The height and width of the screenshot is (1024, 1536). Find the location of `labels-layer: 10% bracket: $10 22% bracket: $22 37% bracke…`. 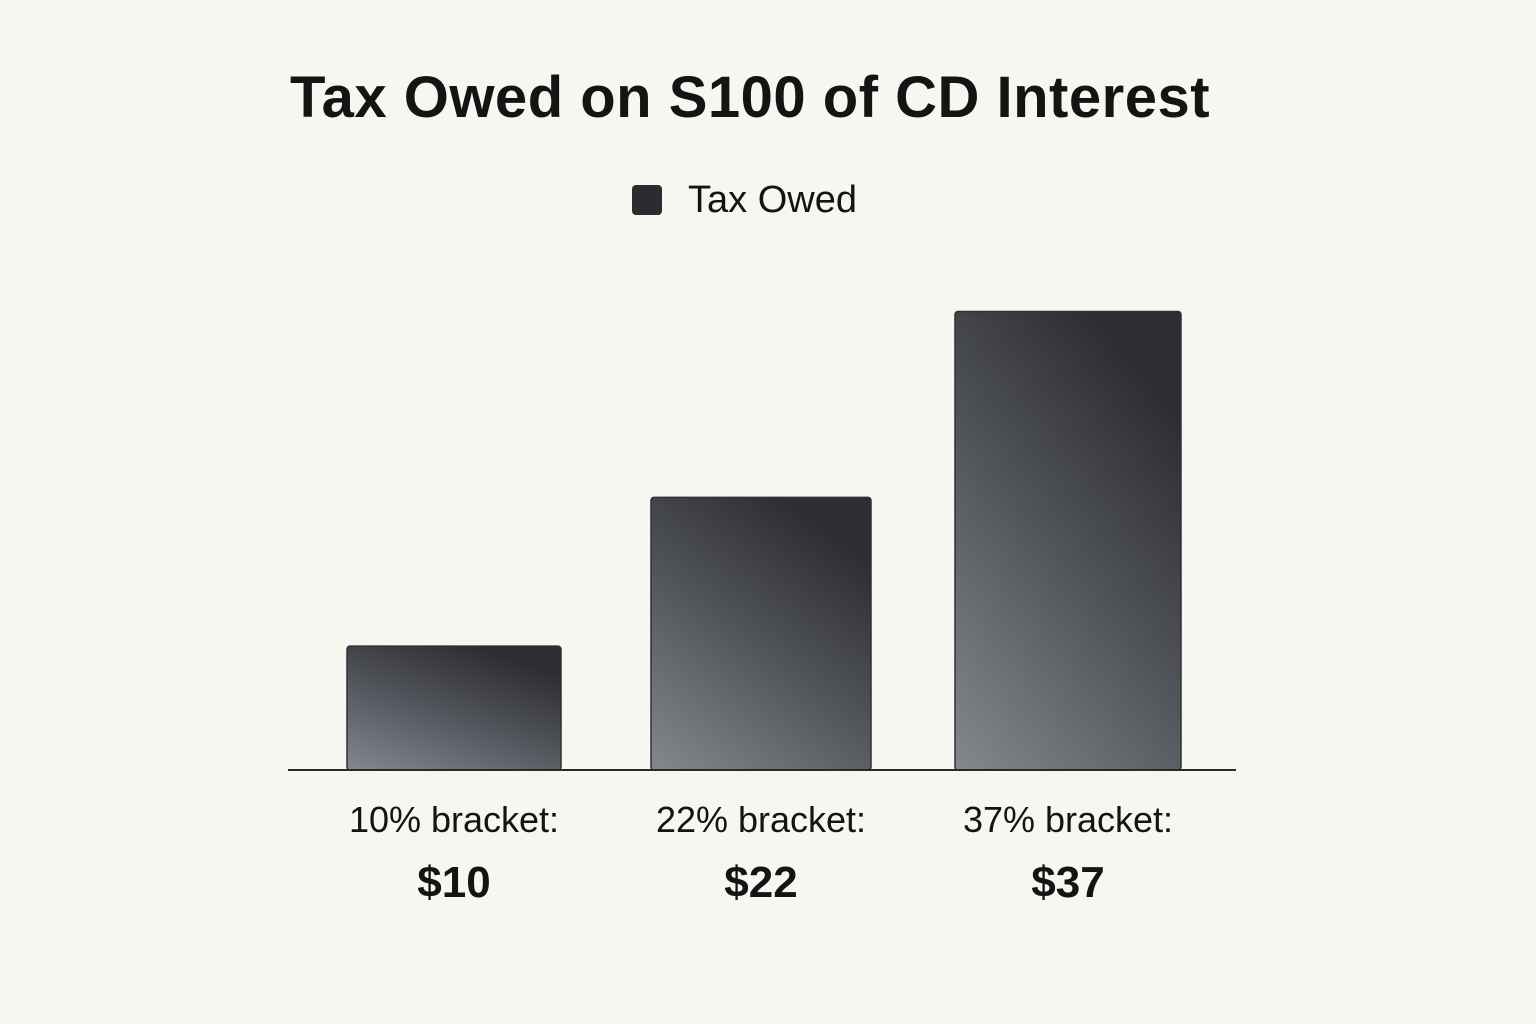

labels-layer: 10% bracket: $10 22% bracket: $22 37% bracke… is located at coordinates (761, 853).